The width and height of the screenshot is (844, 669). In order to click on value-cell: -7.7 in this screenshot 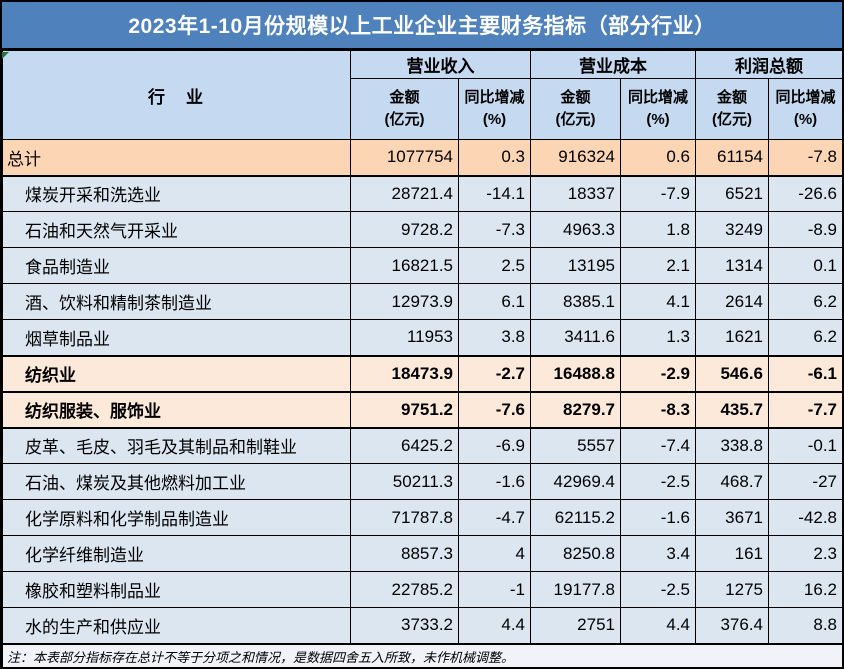, I will do `click(805, 409)`.